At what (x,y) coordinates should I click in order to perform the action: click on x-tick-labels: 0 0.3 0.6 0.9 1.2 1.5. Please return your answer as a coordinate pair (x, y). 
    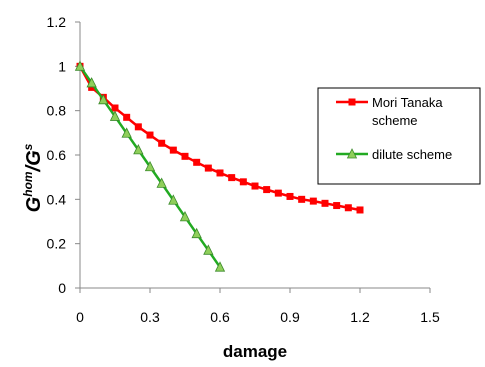
    Looking at the image, I should click on (258, 317).